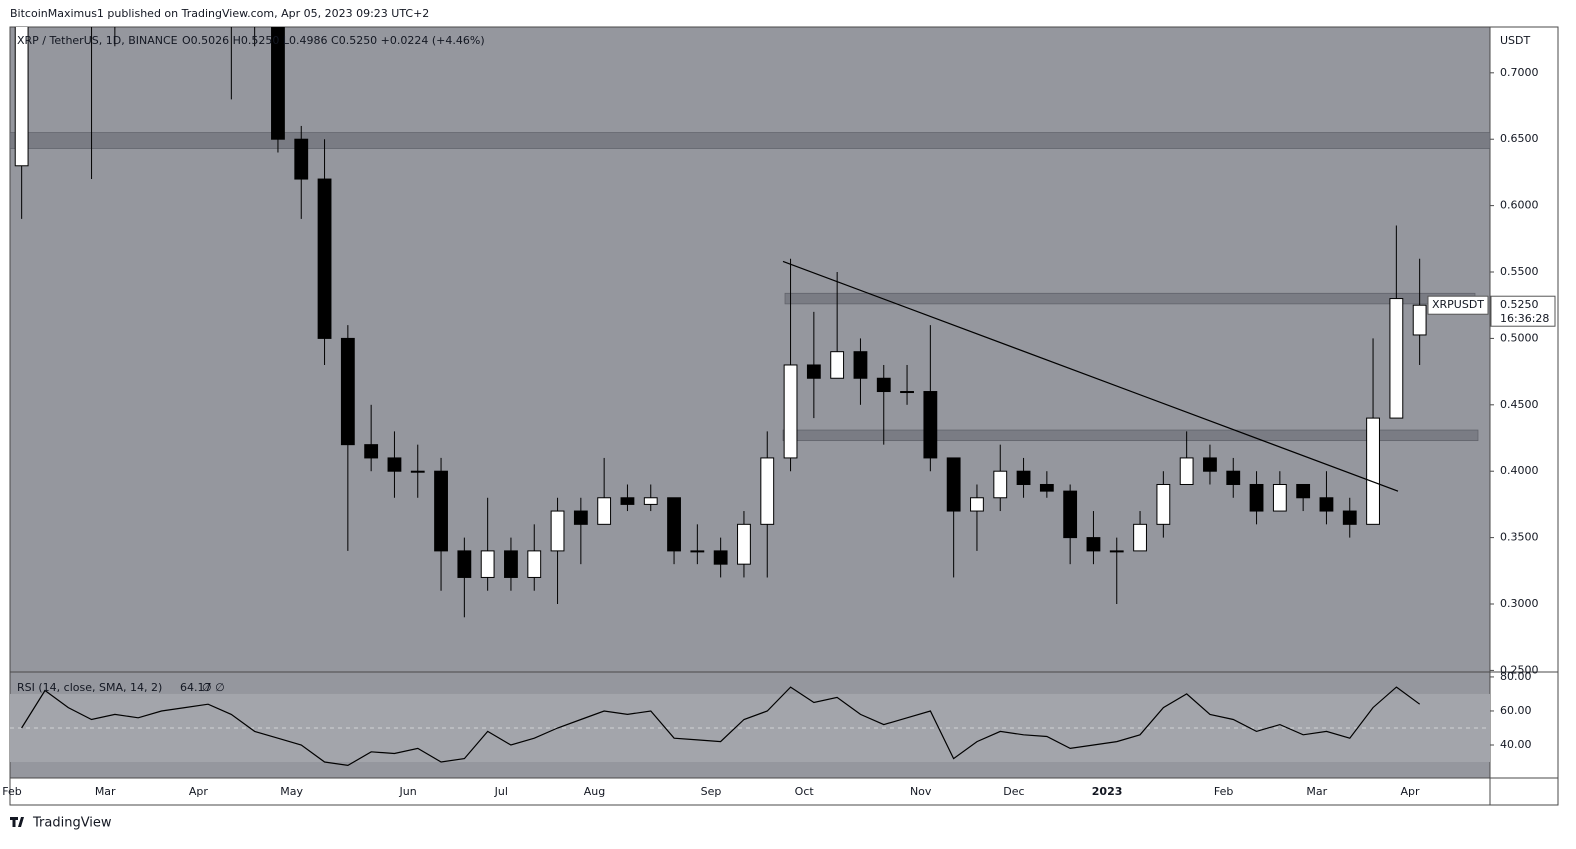 Image resolution: width=1576 pixels, height=849 pixels. Describe the element at coordinates (72, 823) in the screenshot. I see `footer-logo: TradingView` at that location.